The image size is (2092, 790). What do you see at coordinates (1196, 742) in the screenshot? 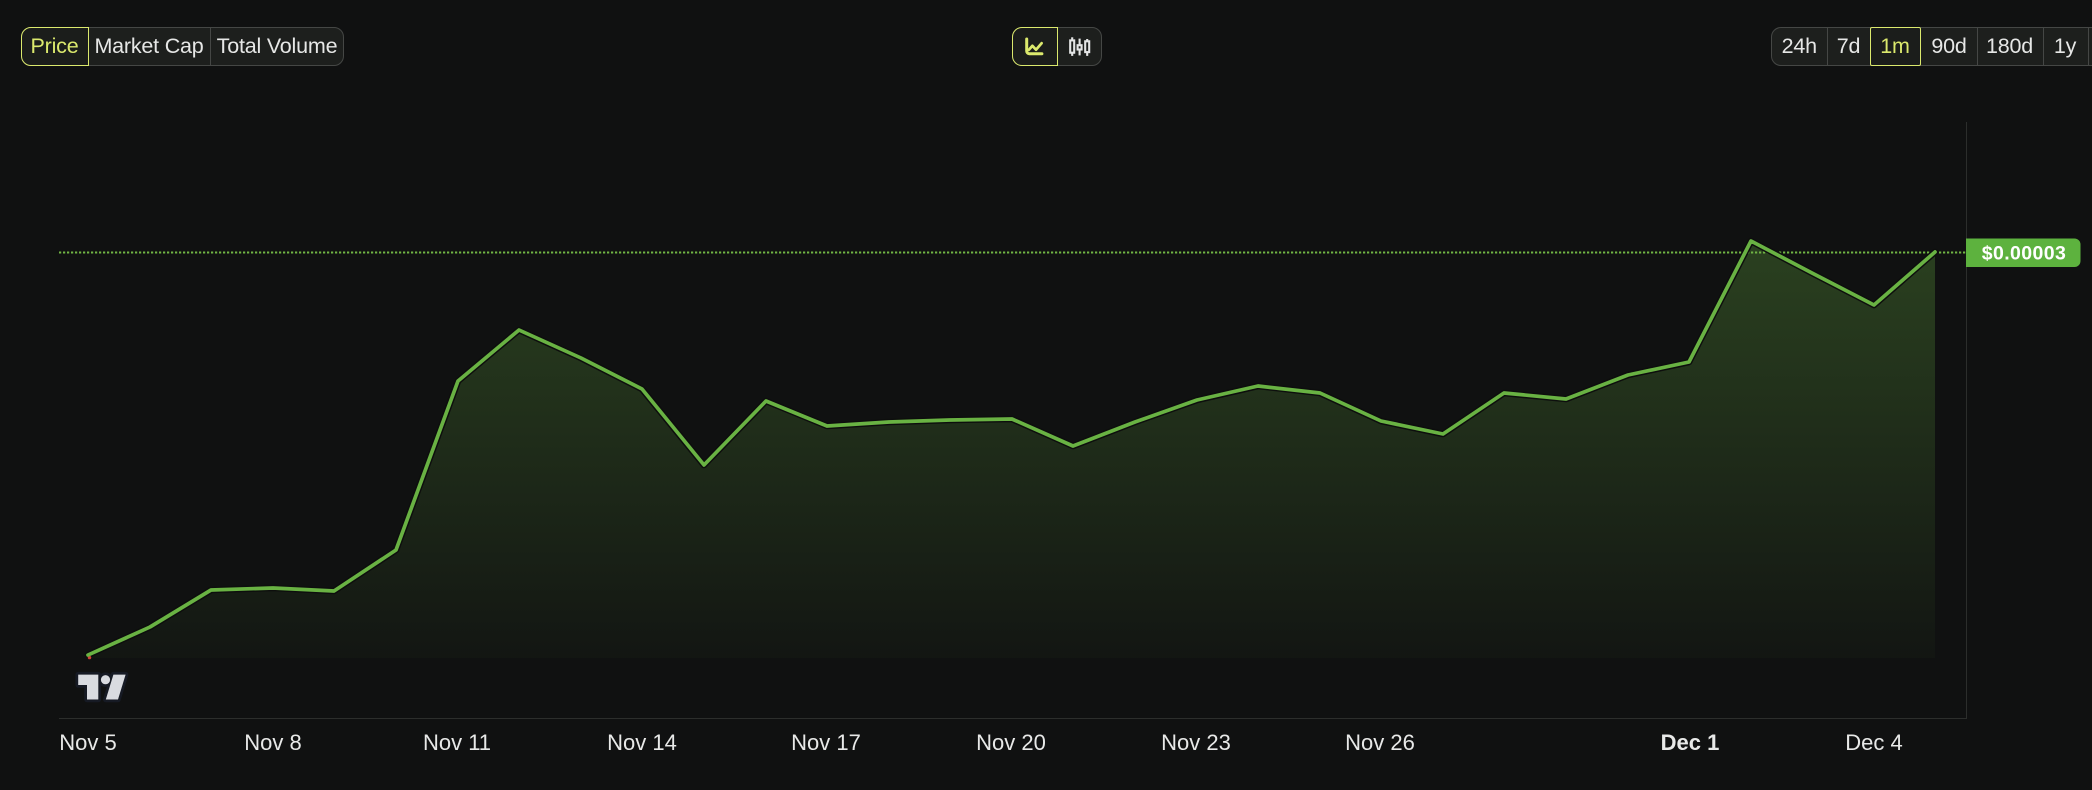
I see `svg-text: Nov 23` at bounding box center [1196, 742].